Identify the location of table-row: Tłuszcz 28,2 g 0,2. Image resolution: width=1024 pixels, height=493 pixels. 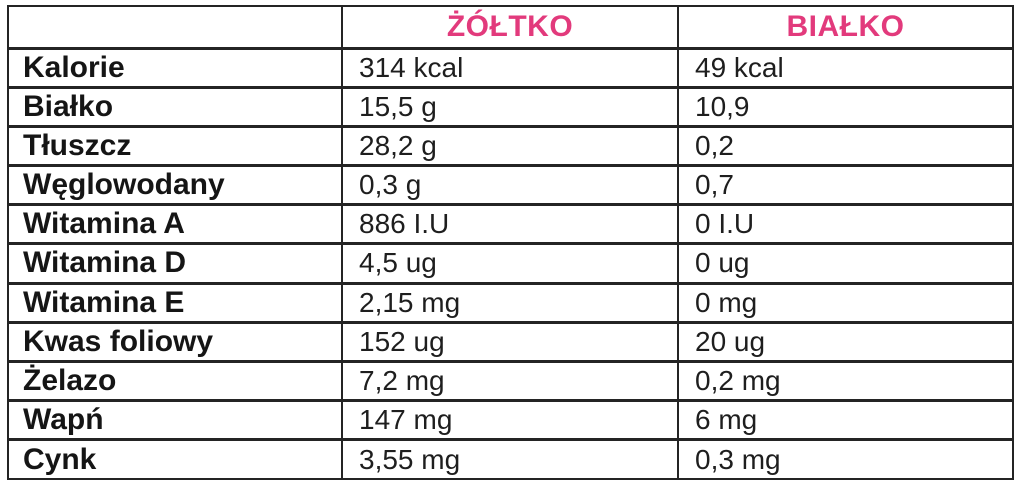
(510, 145).